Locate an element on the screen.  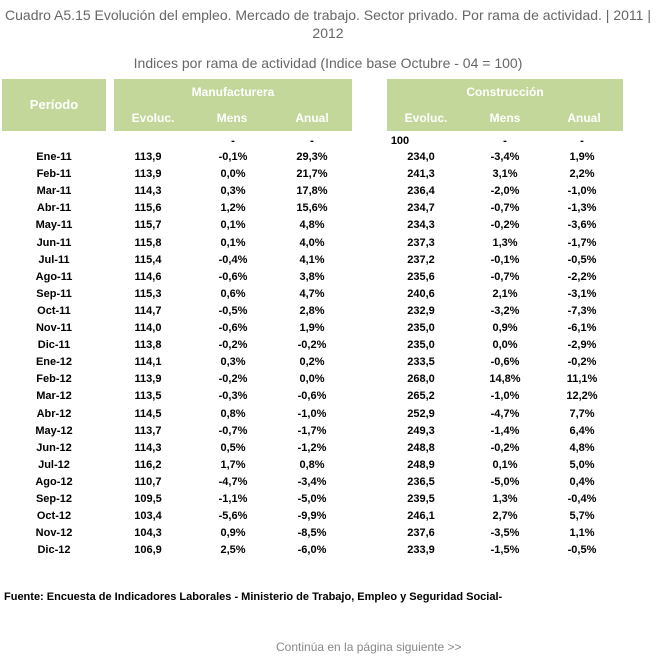
cell-constr-mens: -3,4% is located at coordinates (505, 157).